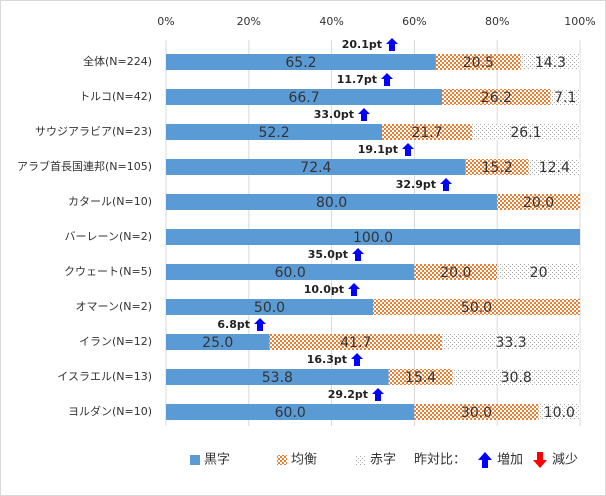 This screenshot has height=496, width=606. What do you see at coordinates (117, 61) in the screenshot?
I see `category-label: 全体(N=224)` at bounding box center [117, 61].